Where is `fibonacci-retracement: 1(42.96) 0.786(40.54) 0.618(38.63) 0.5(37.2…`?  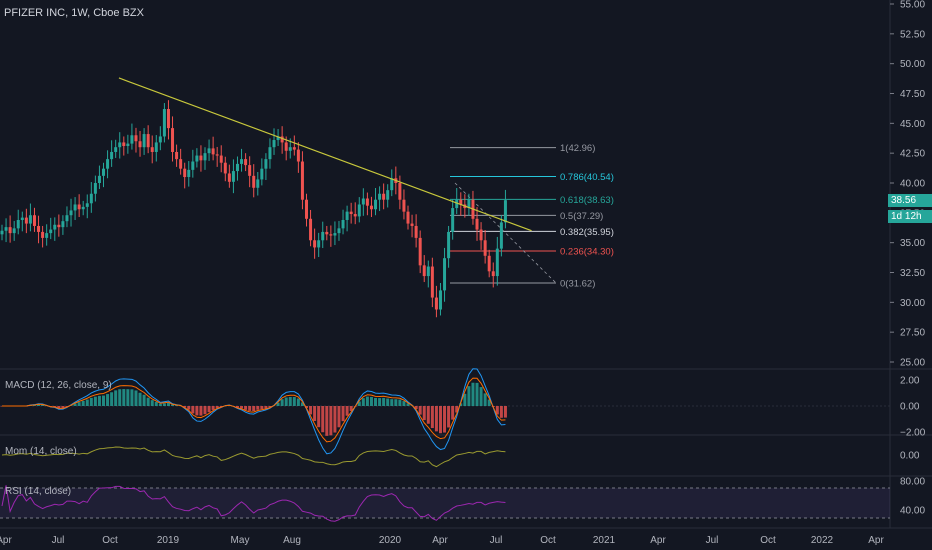 fibonacci-retracement: 1(42.96) 0.786(40.54) 0.618(38.63) 0.5(37.2… is located at coordinates (532, 216).